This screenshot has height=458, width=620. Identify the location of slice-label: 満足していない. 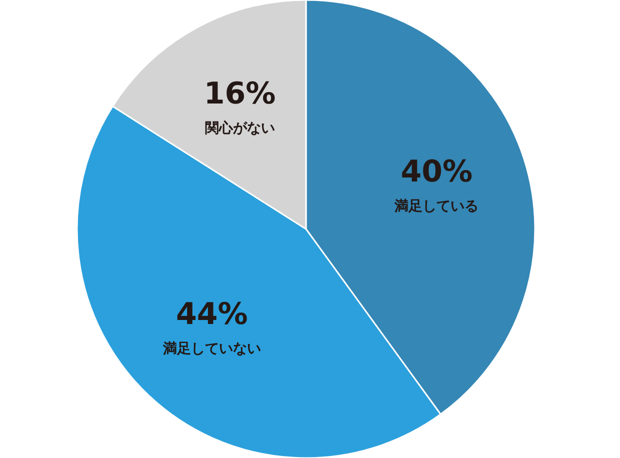
(211, 349).